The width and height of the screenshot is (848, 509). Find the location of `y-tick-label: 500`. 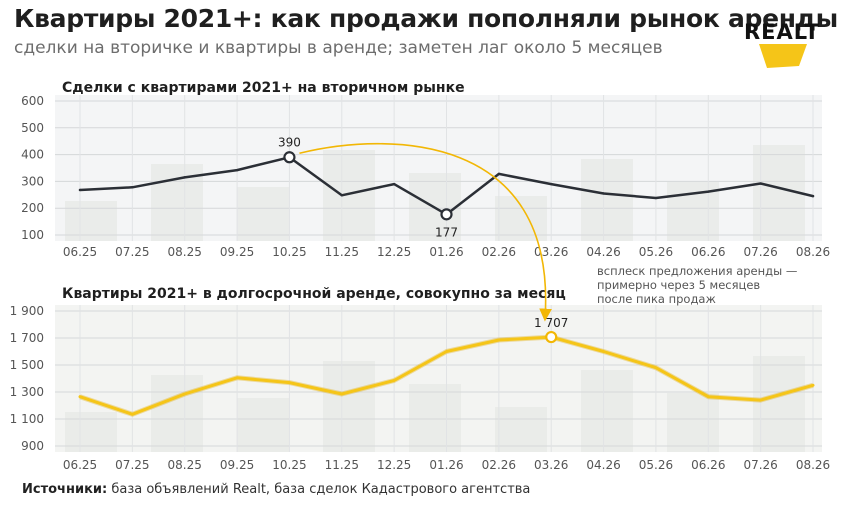

y-tick-label: 500 is located at coordinates (32, 128).